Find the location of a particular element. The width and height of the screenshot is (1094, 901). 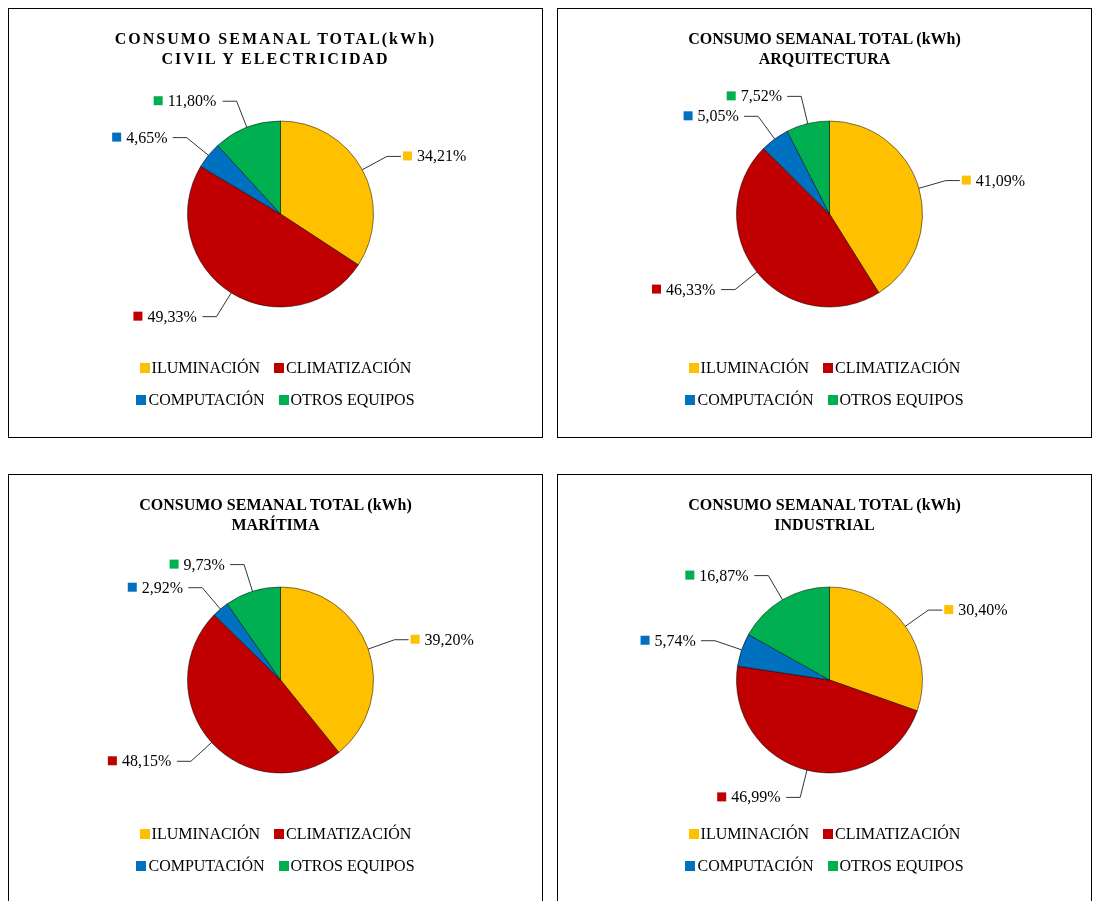

data-label: 46,99% is located at coordinates (756, 797).